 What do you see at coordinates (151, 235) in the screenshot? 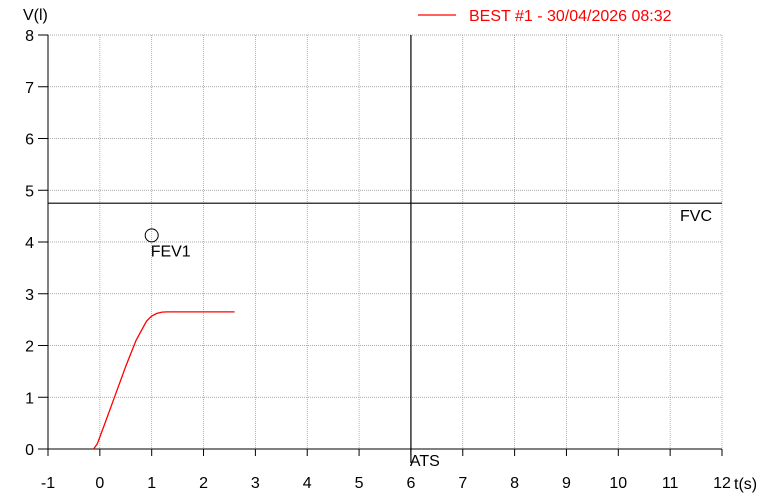
I see `fev1-marker` at bounding box center [151, 235].